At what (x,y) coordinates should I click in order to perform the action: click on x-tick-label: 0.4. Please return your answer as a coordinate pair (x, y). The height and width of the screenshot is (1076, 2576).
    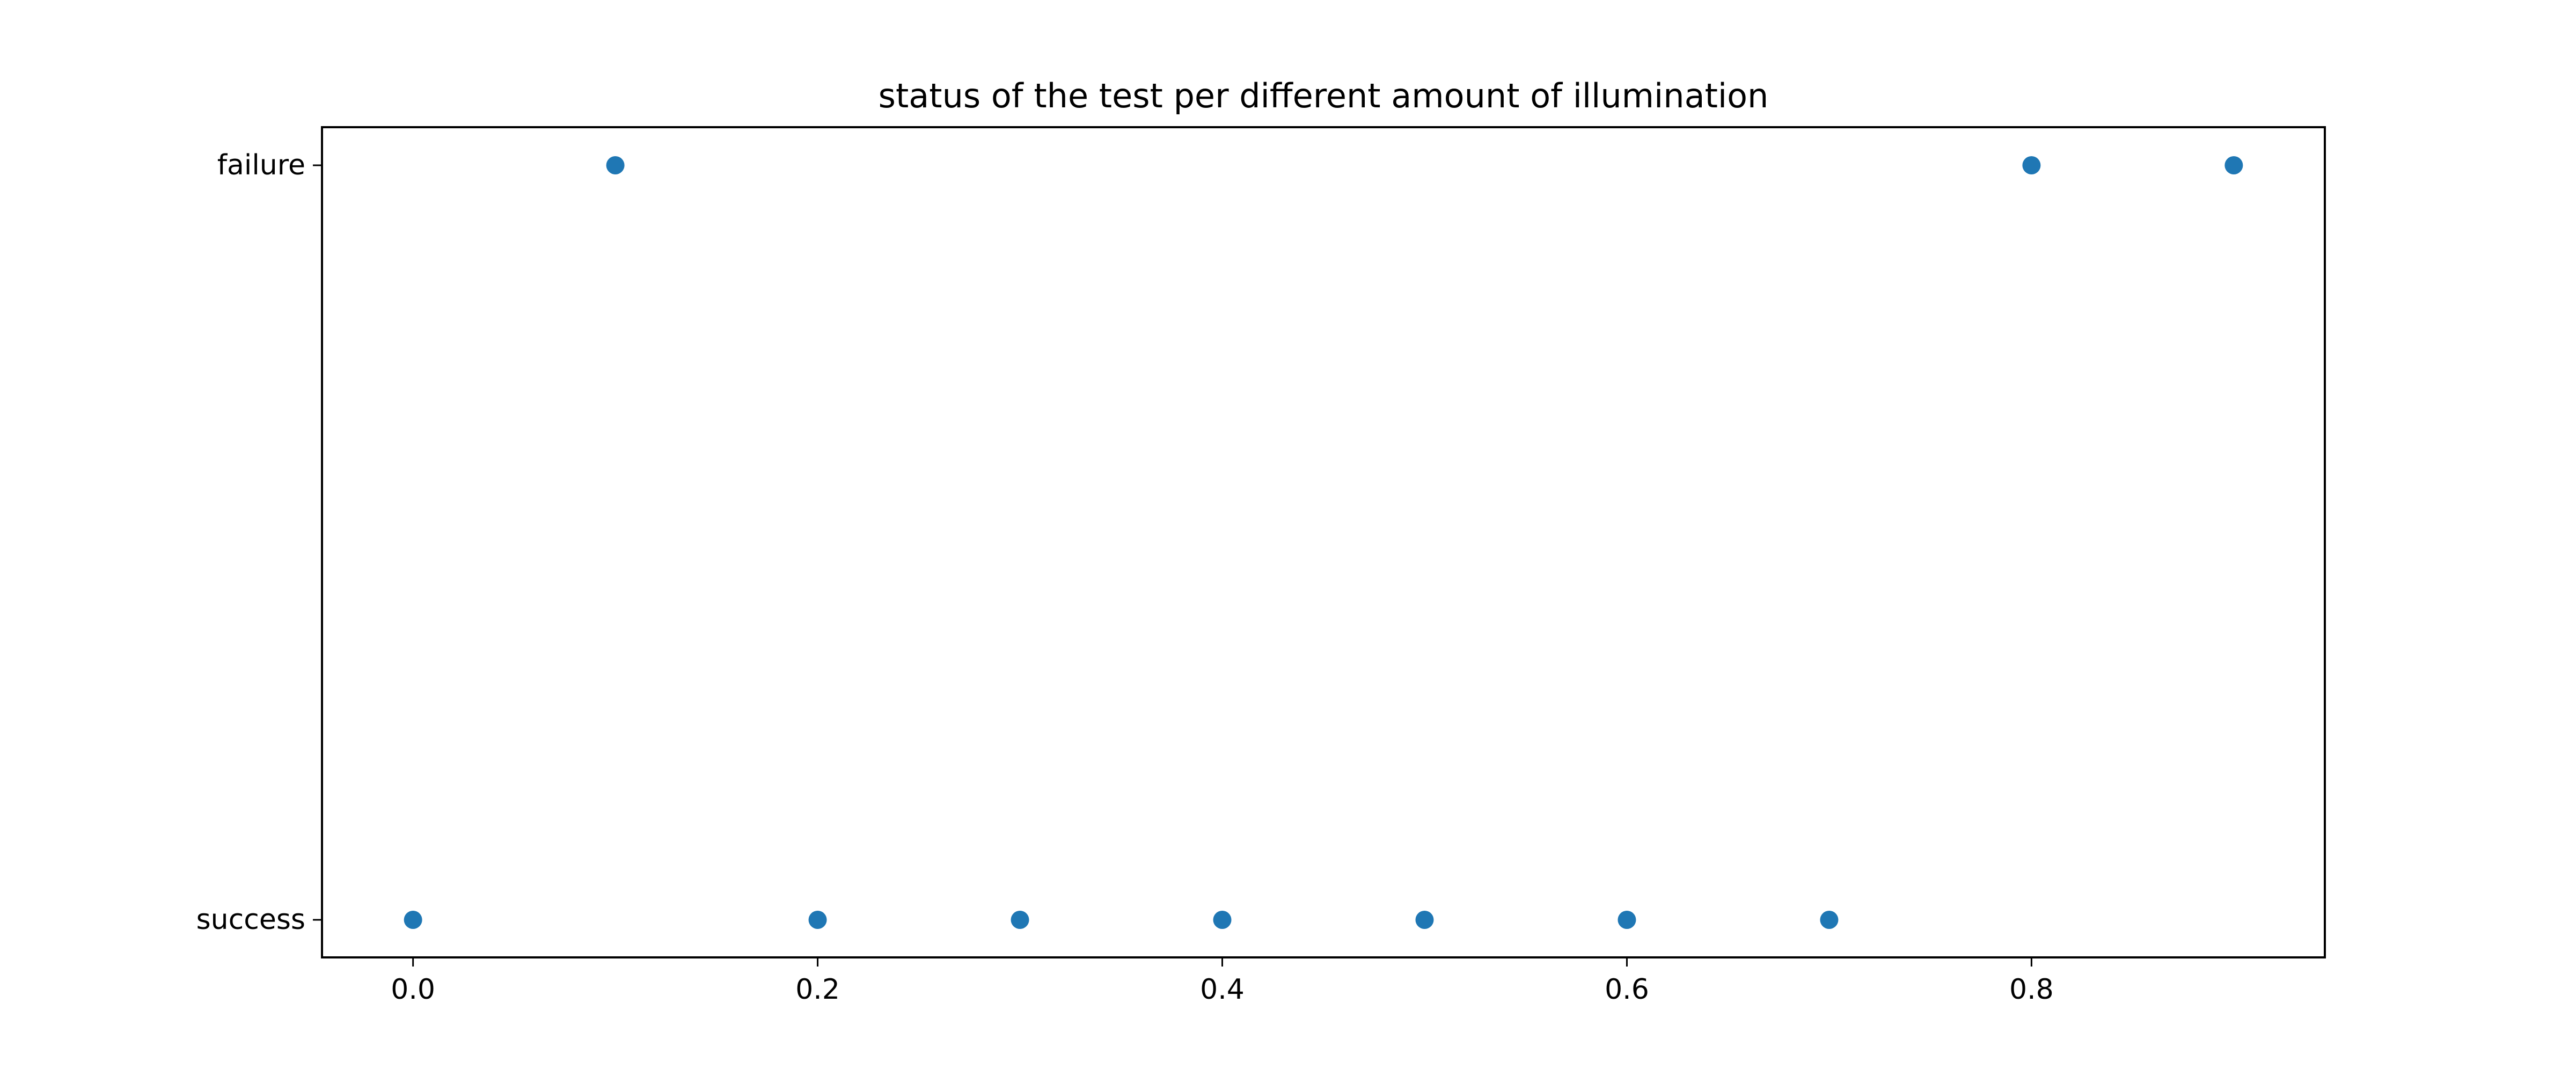
    Looking at the image, I should click on (1222, 989).